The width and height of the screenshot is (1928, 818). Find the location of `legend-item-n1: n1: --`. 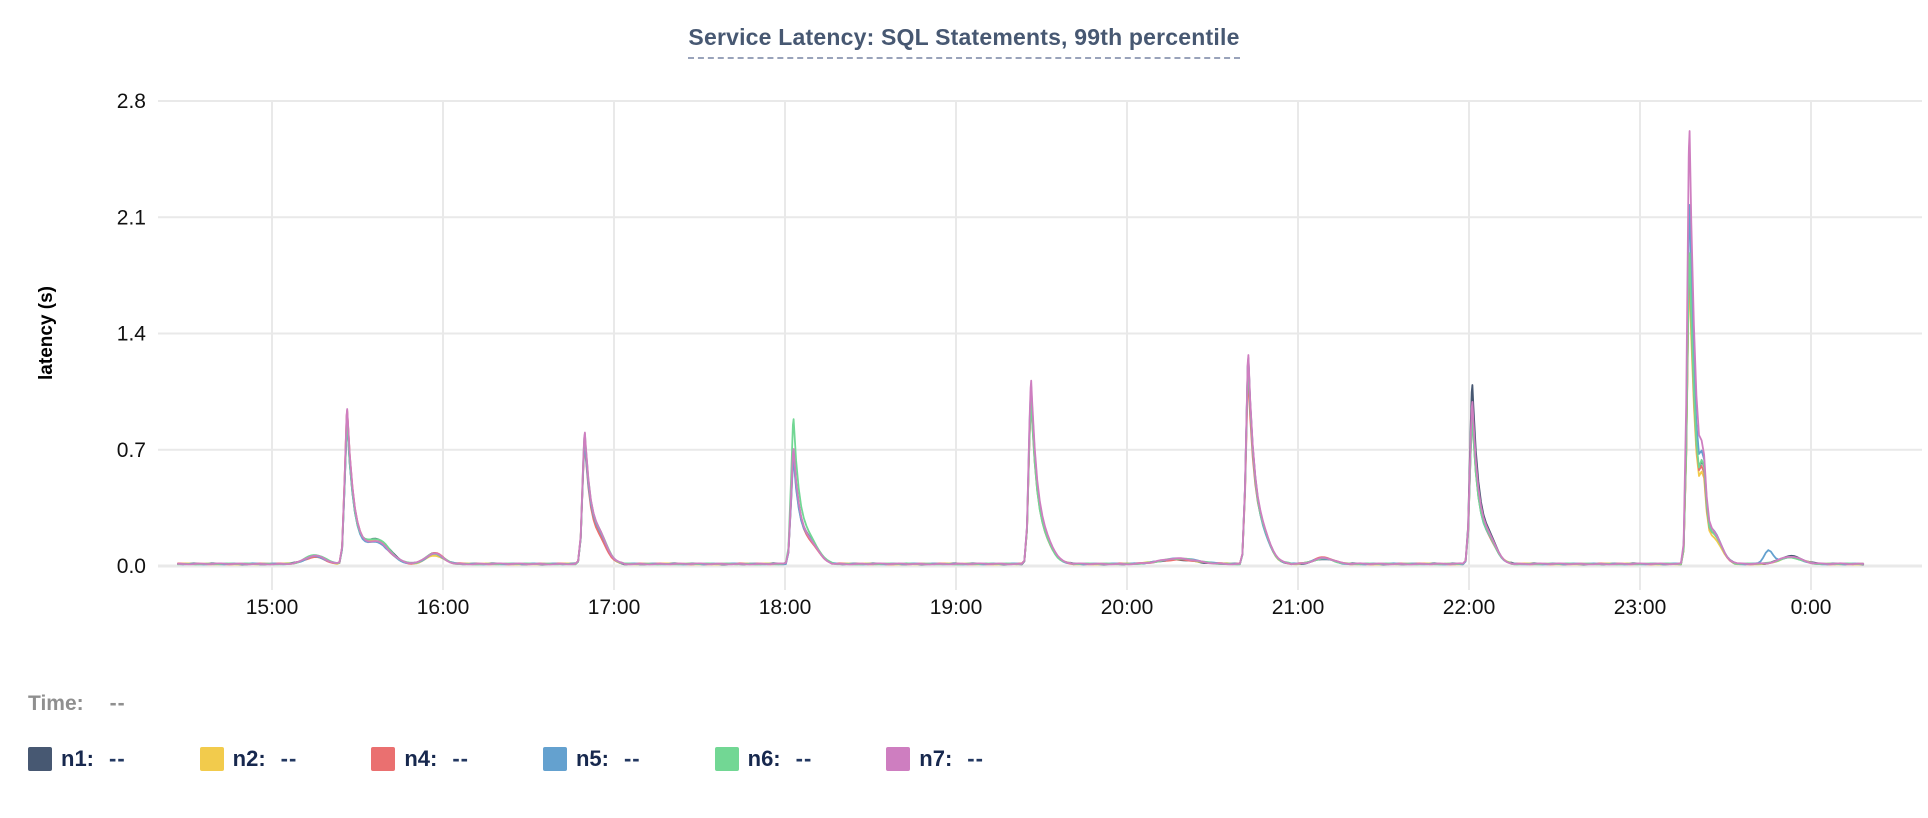

legend-item-n1: n1: -- is located at coordinates (77, 759).